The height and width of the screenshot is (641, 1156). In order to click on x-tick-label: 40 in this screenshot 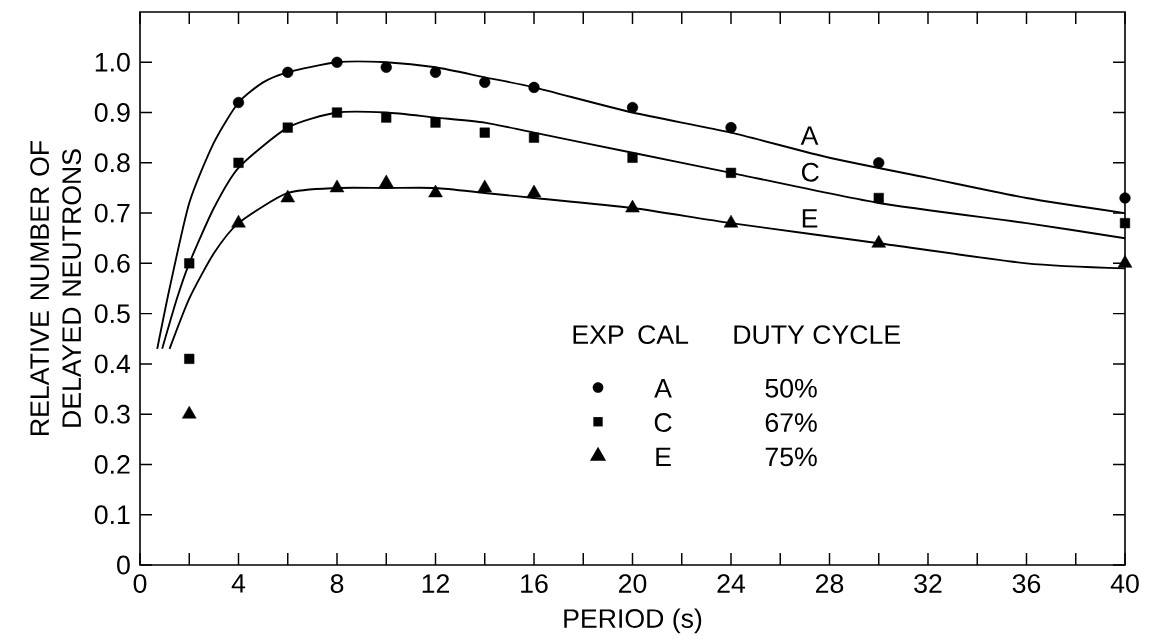, I will do `click(1124, 584)`.